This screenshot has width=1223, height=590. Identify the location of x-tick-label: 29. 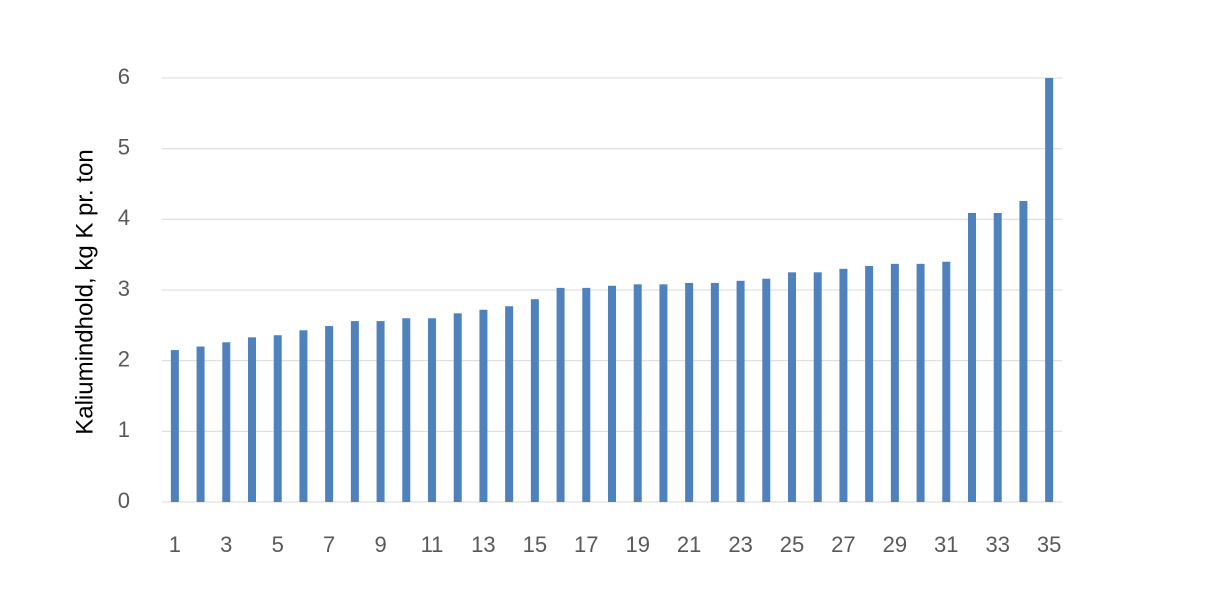
(895, 544).